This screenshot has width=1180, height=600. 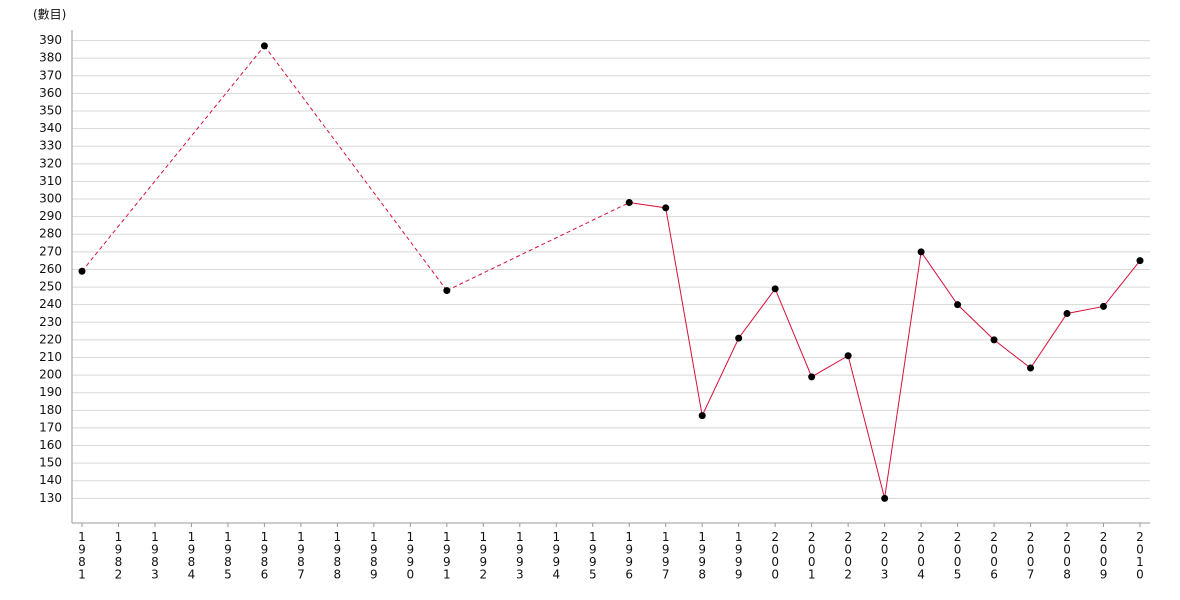 What do you see at coordinates (50, 480) in the screenshot?
I see `y-tick-label: 140` at bounding box center [50, 480].